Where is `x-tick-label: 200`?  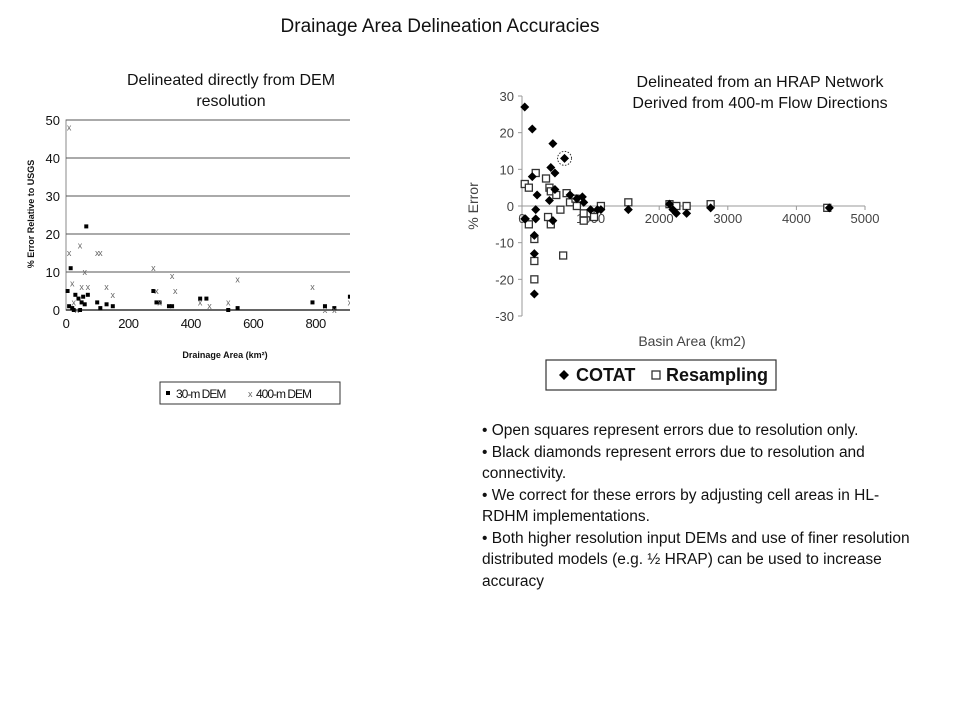
x-tick-label: 200 is located at coordinates (128, 323).